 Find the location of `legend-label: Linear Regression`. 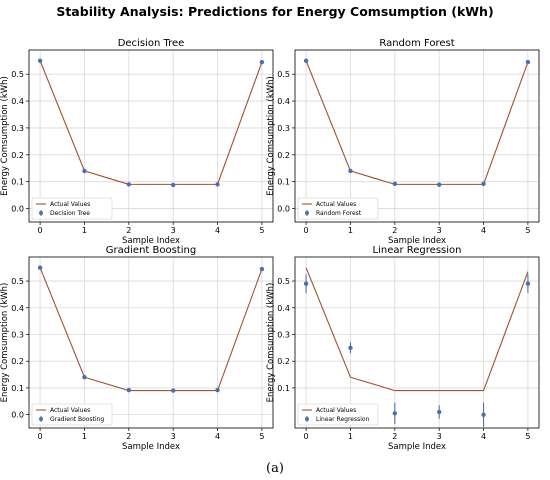

legend-label: Linear Regression is located at coordinates (343, 419).